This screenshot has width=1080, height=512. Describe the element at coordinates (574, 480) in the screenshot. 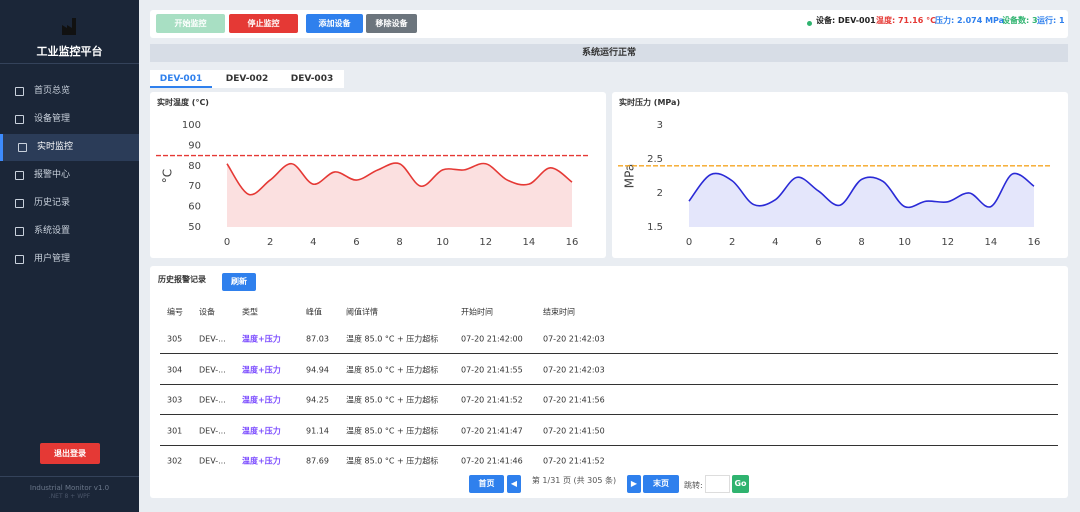

I see `page-info: 第 1/31 页 (共 305 条)` at that location.